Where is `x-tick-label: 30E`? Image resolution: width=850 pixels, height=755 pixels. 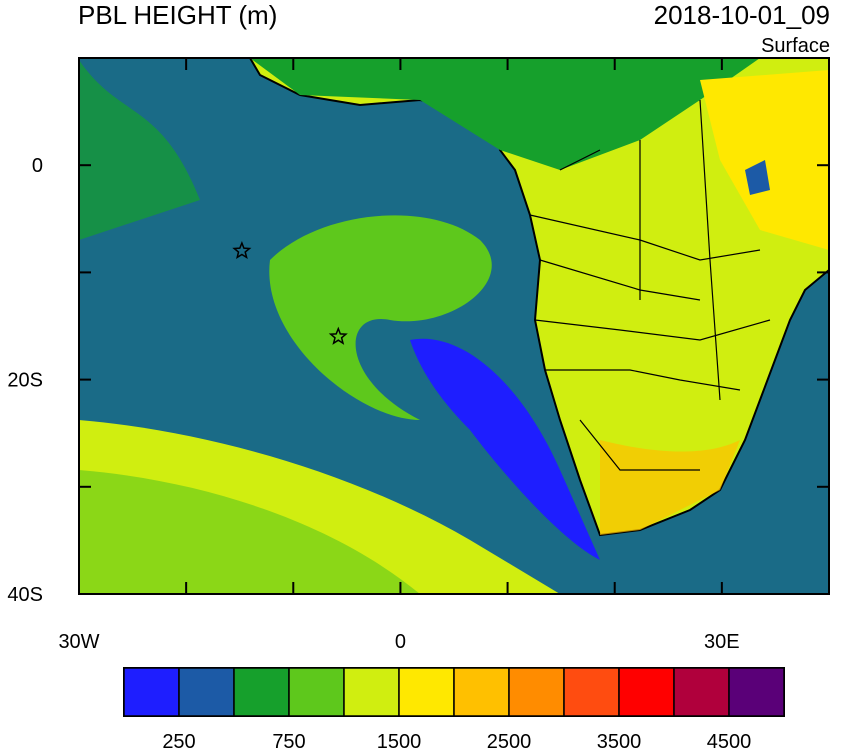 x-tick-label: 30E is located at coordinates (722, 642).